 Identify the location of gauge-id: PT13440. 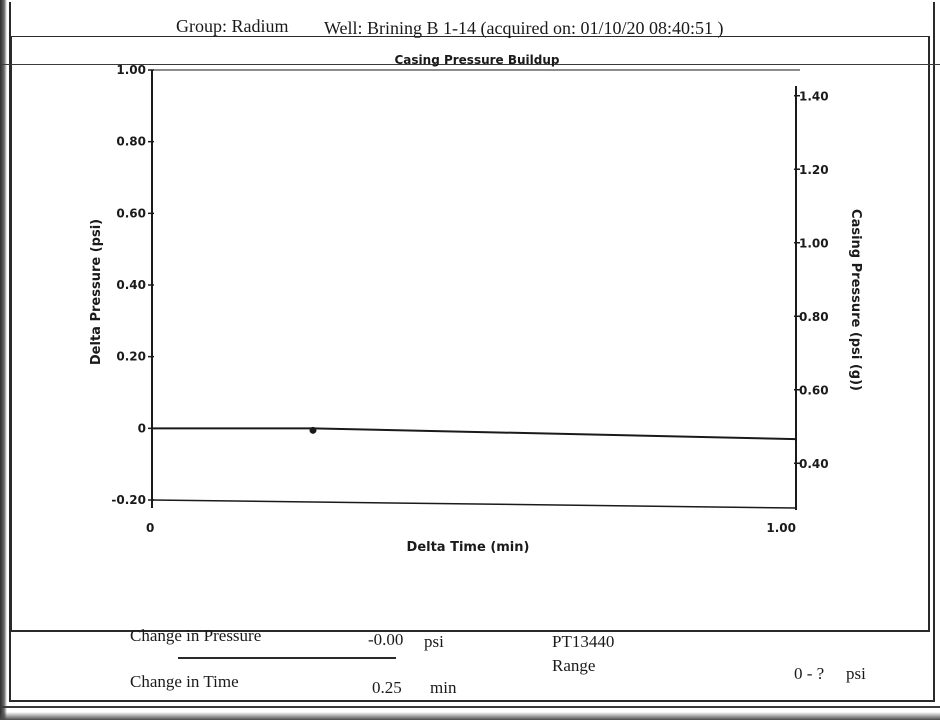
(583, 641).